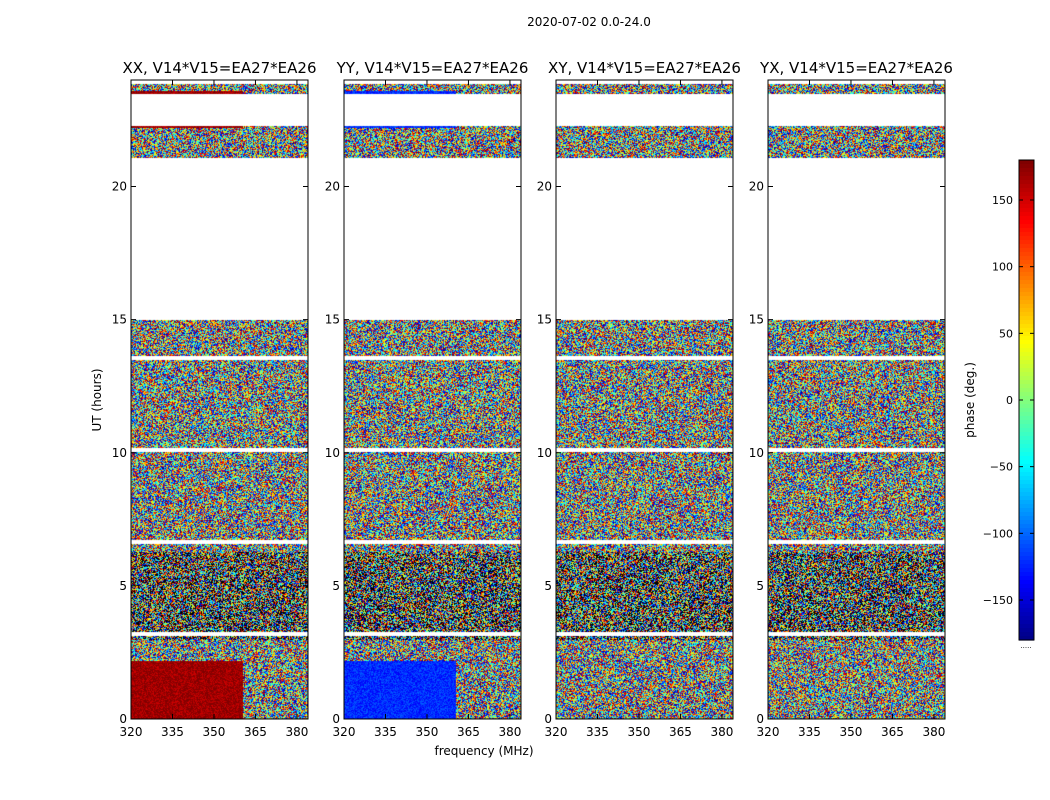 This screenshot has width=1050, height=800. I want to click on x-axis-label: frequency (MHz), so click(483, 751).